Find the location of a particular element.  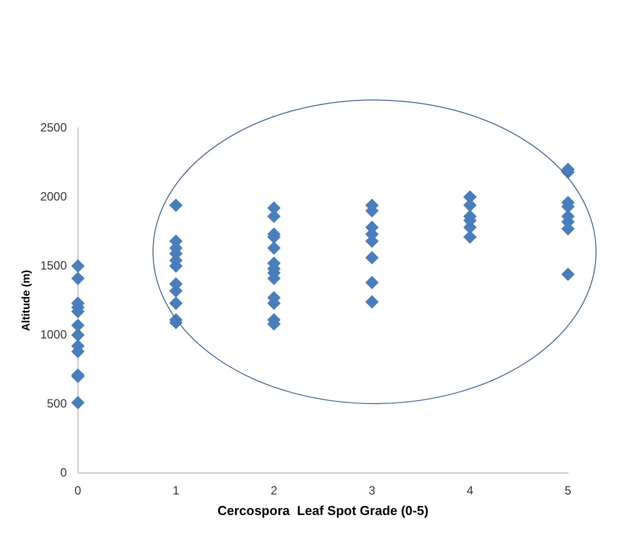

x-axis-title: Cercospora Leaf Spot Grade (0-5) is located at coordinates (322, 510).